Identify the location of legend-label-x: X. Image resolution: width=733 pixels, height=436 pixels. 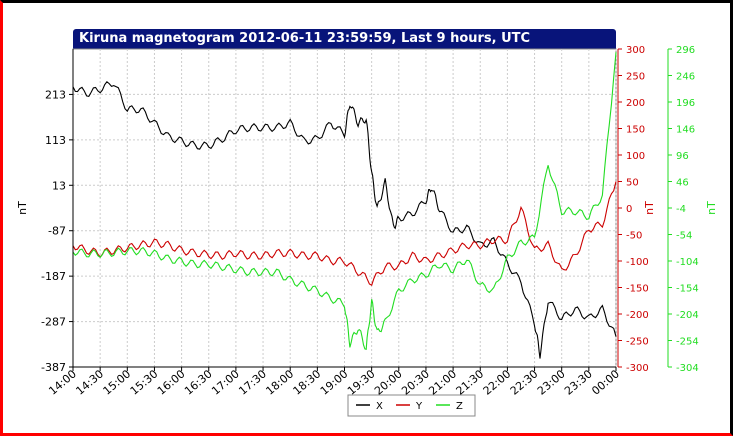
(379, 406).